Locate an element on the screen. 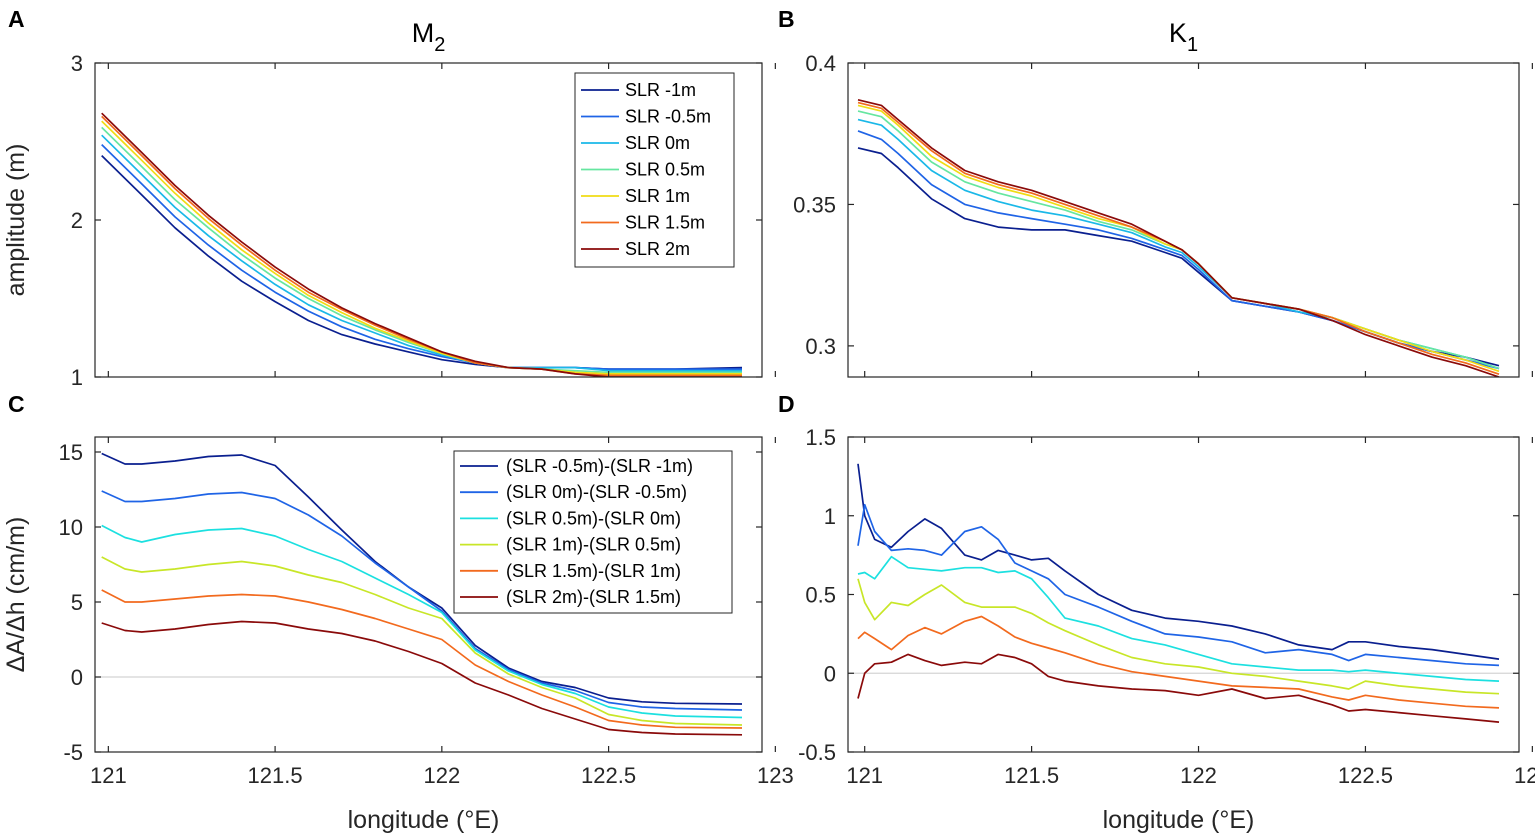 This screenshot has height=835, width=1535. y-tick-label: -5 is located at coordinates (73, 752).